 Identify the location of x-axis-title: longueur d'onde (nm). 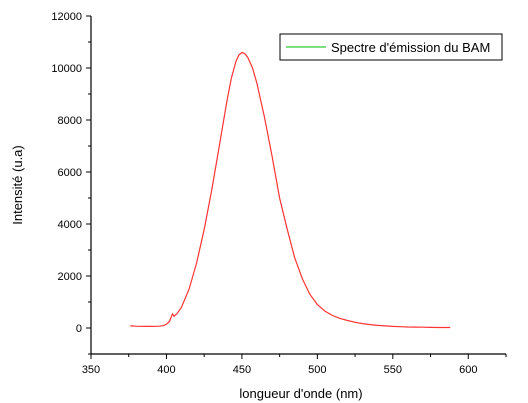
(300, 393).